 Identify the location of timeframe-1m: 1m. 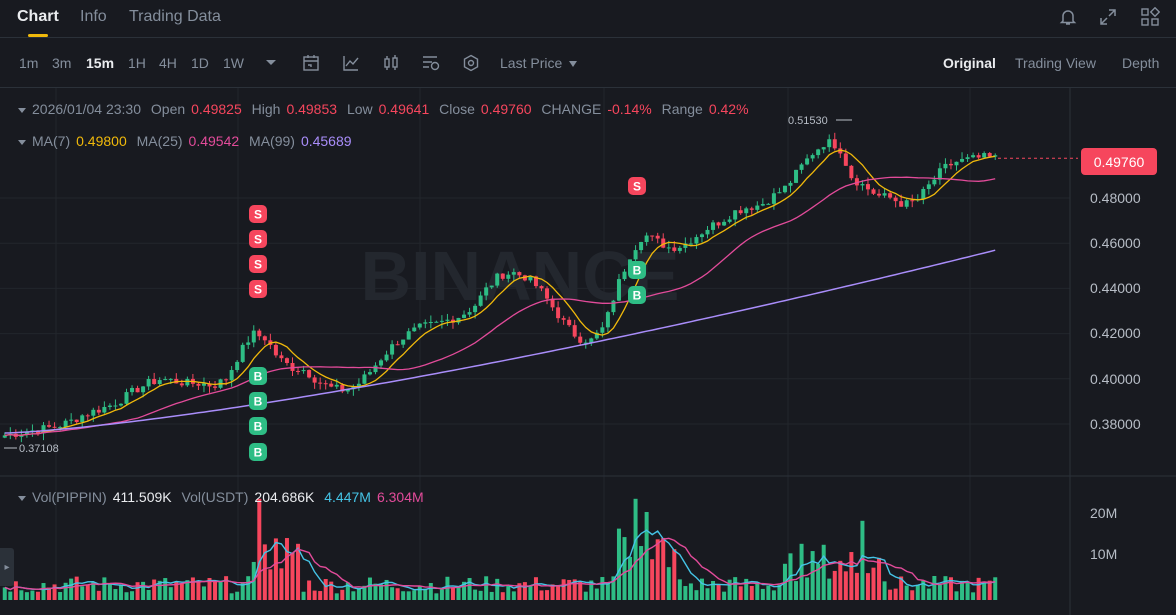
(29, 63).